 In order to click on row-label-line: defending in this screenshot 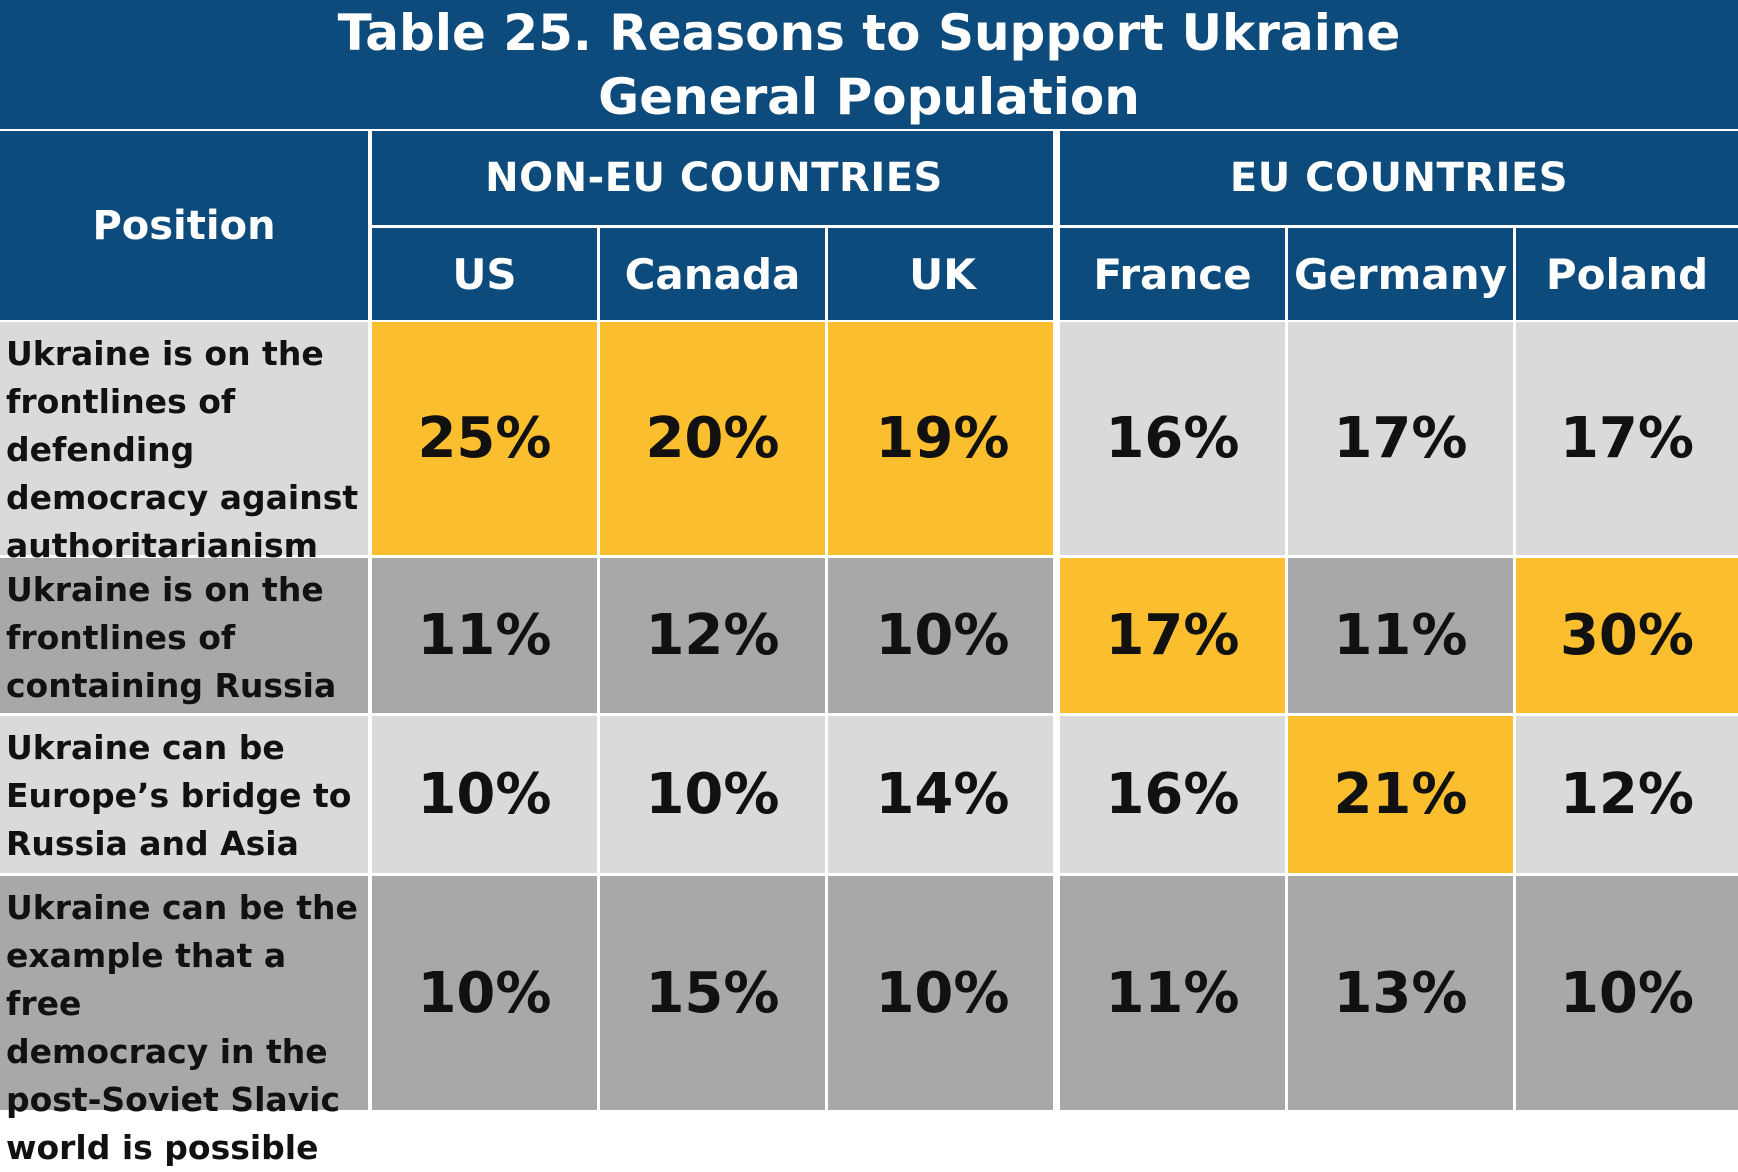, I will do `click(100, 449)`.